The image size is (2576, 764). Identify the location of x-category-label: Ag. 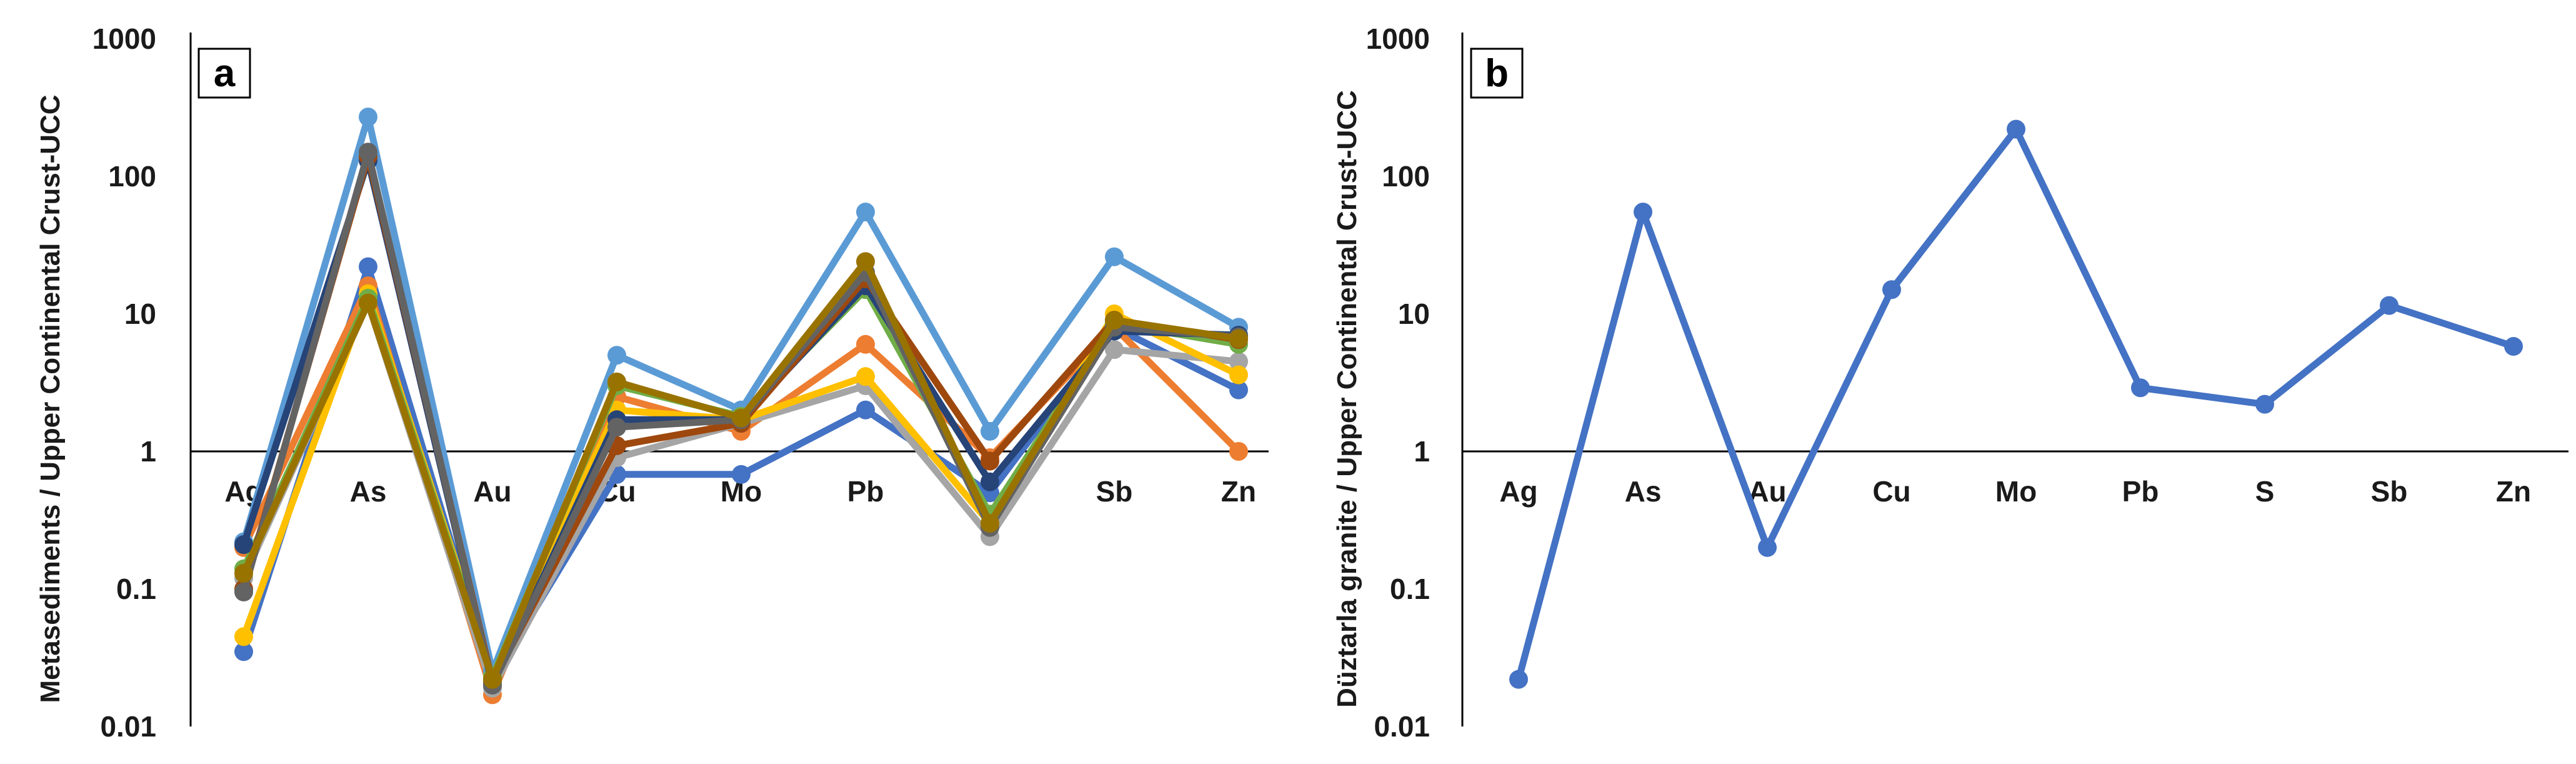
(1518, 491).